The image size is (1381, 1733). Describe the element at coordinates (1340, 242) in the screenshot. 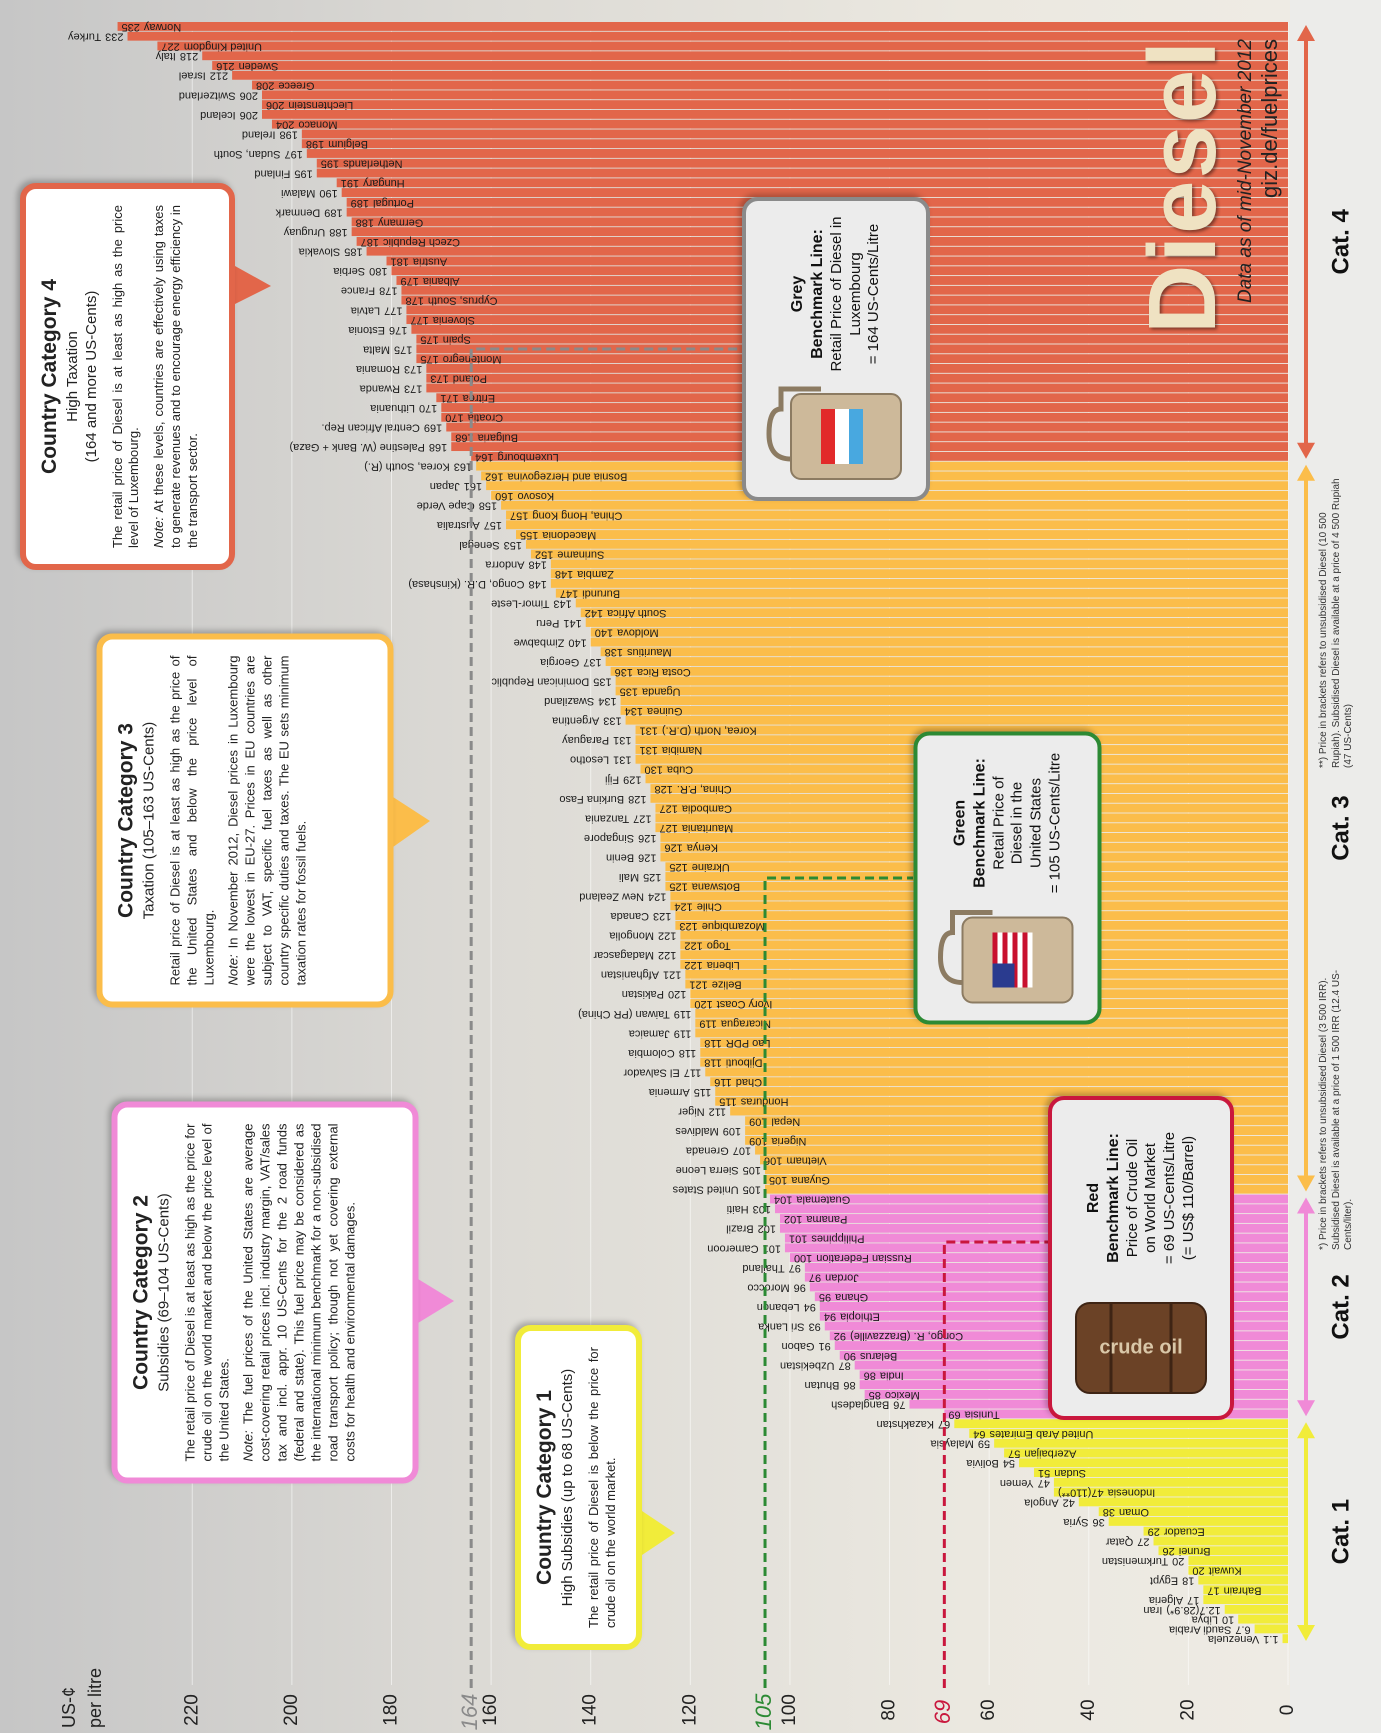

I see `category-label: Cat. 4` at that location.